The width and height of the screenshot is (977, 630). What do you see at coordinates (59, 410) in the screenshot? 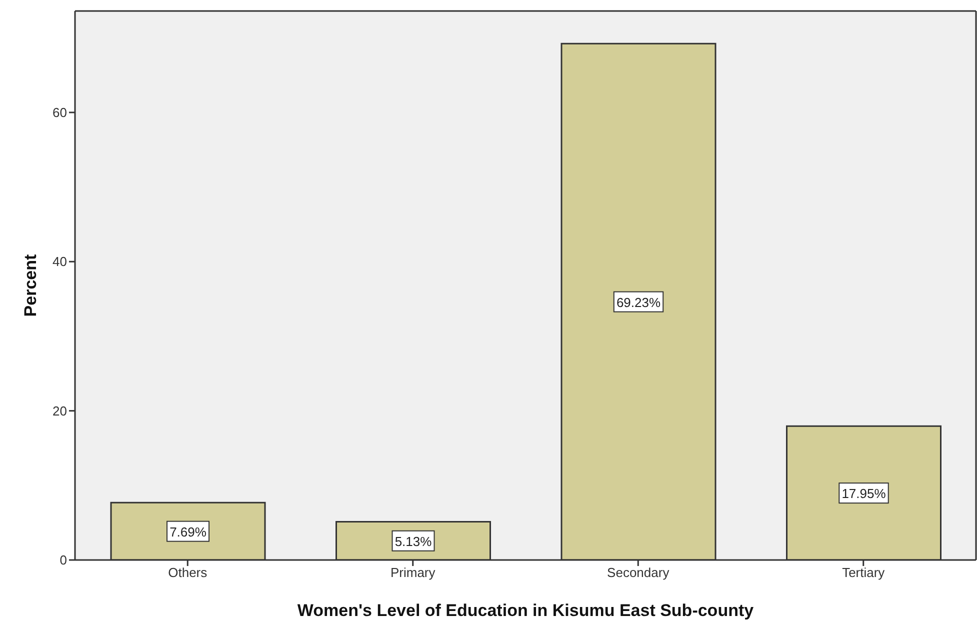
I see `y-tick-label: 20` at bounding box center [59, 410].